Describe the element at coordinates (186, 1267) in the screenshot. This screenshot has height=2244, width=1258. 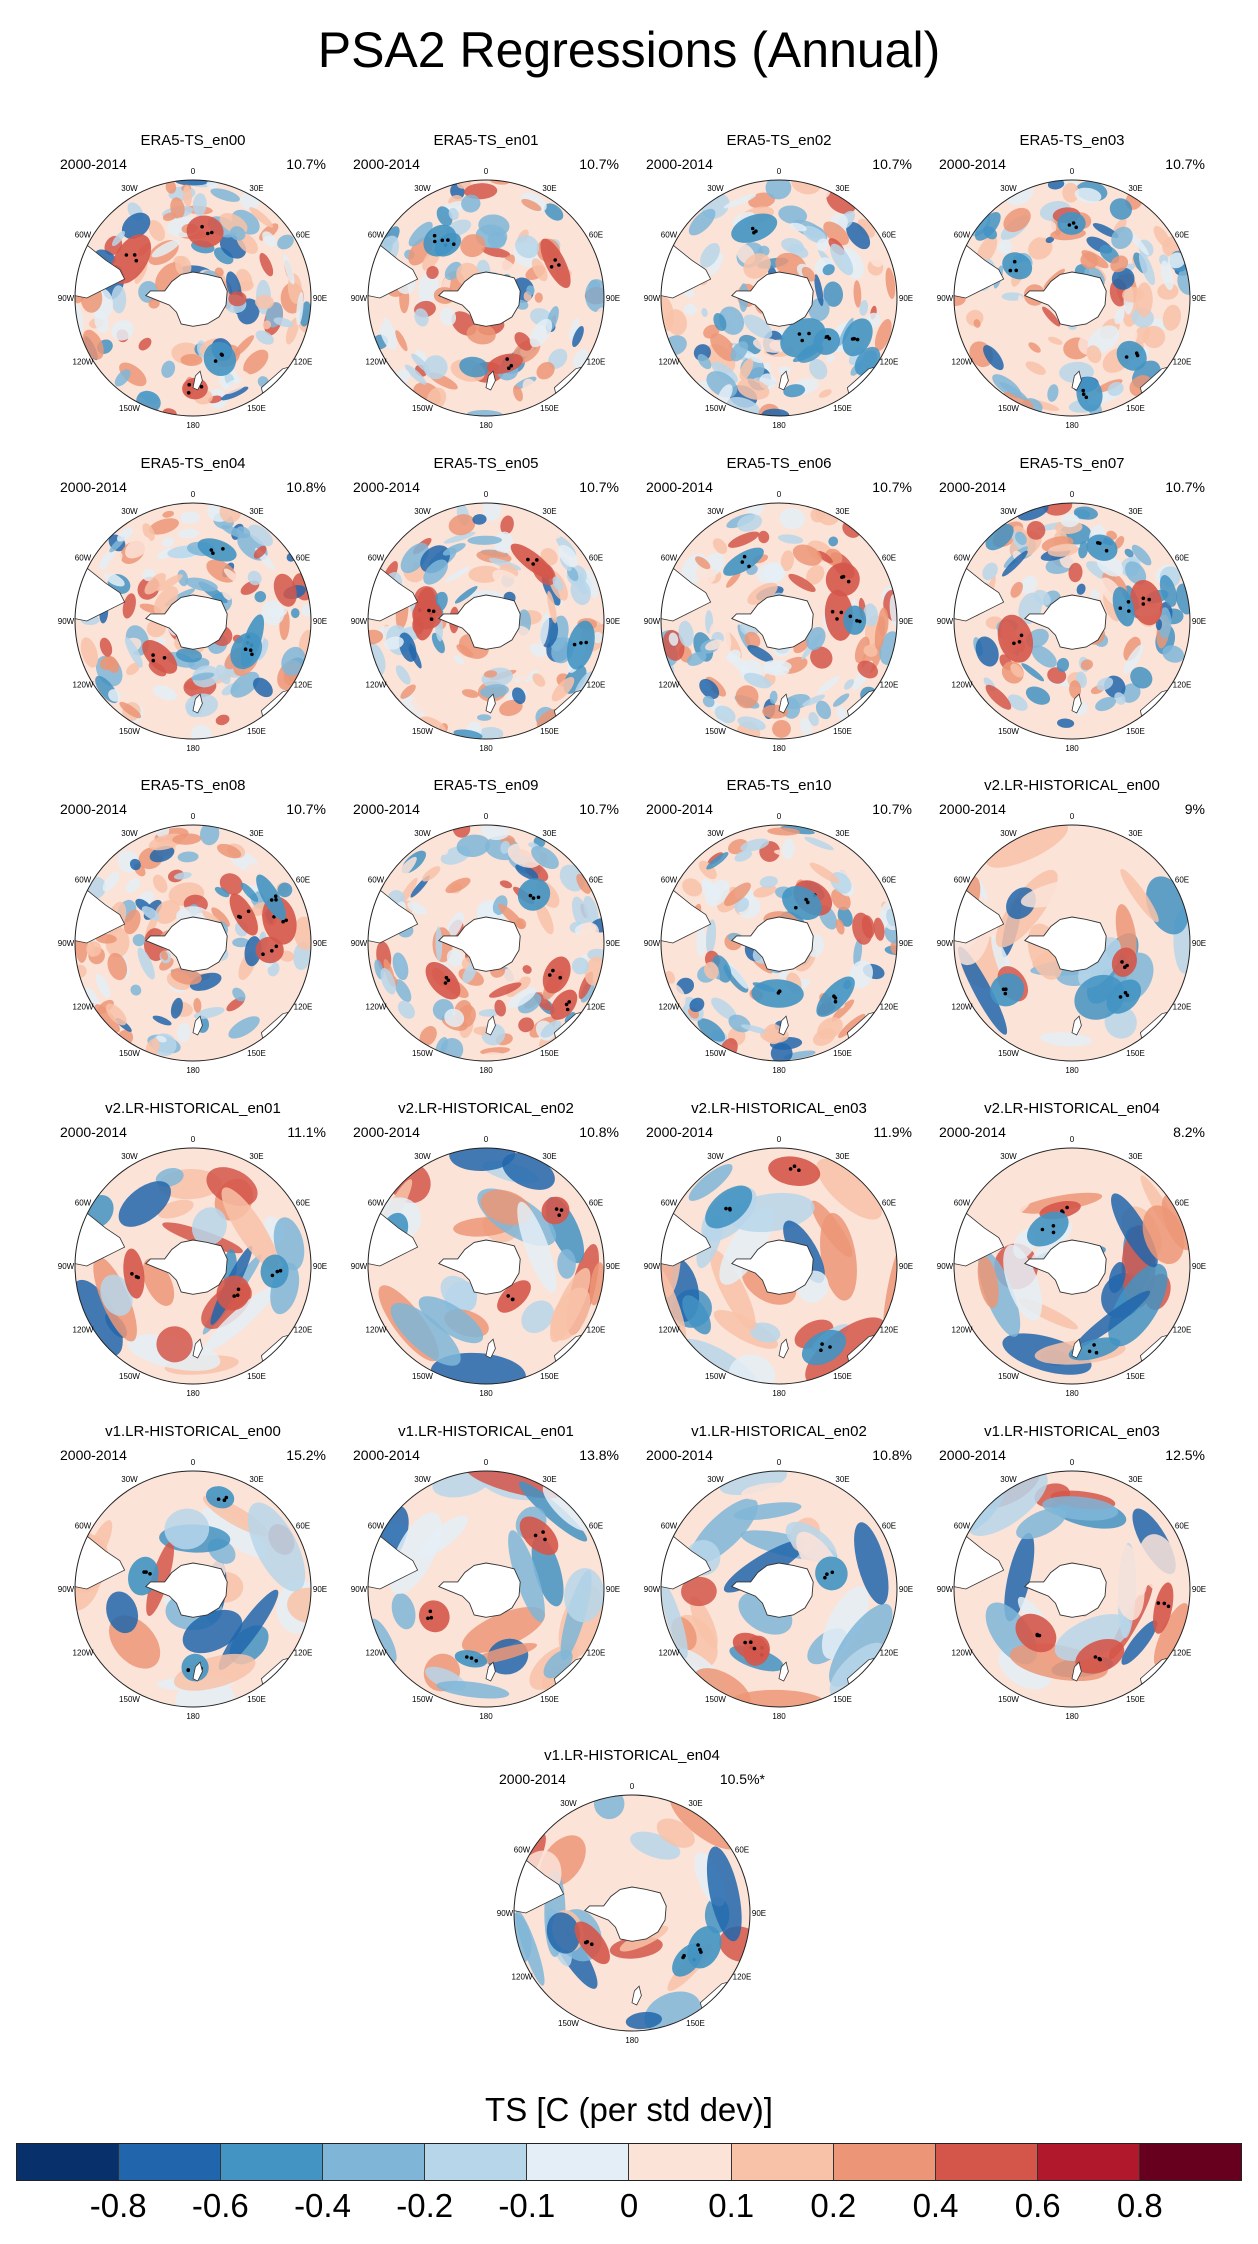
I see `antarctica` at that location.